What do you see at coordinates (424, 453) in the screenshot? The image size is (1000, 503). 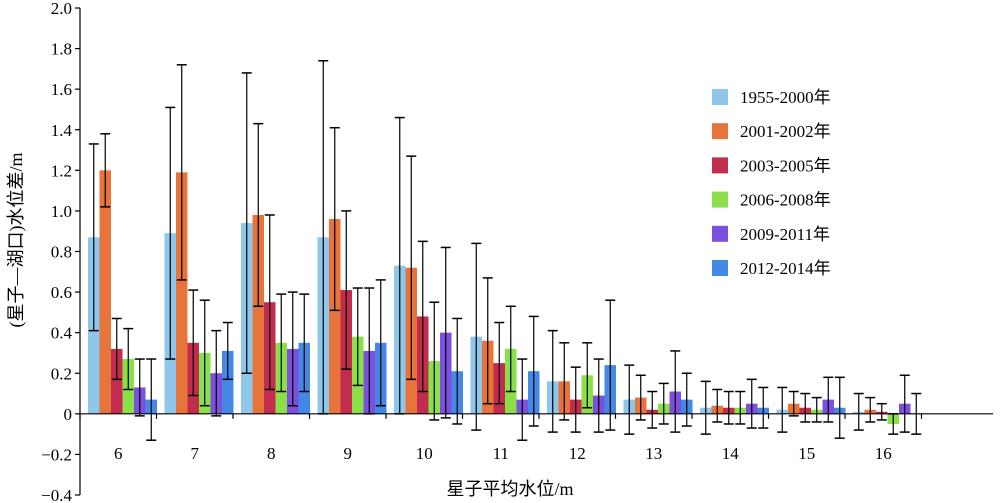 I see `x-tick-label: 10` at bounding box center [424, 453].